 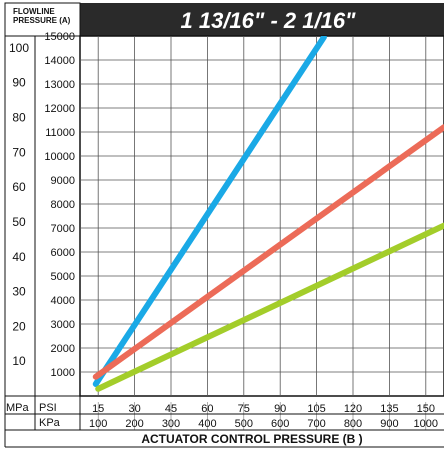 I want to click on x-psi-tick-label: 120, so click(x=353, y=409).